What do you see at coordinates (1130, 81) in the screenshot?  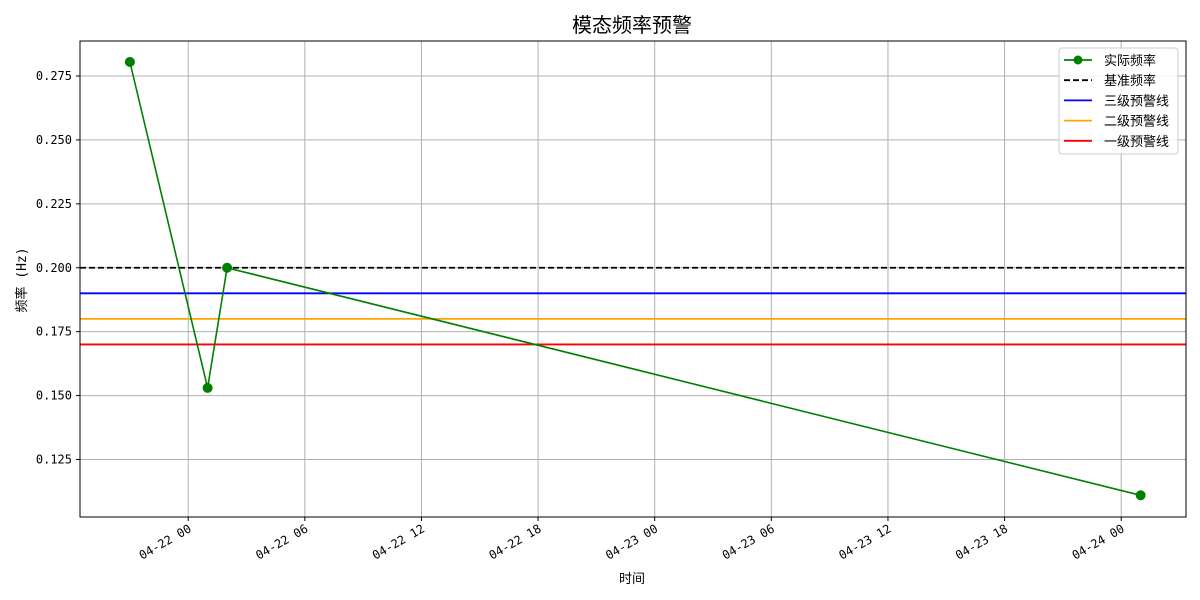 I see `legend-label: 基准频率` at bounding box center [1130, 81].